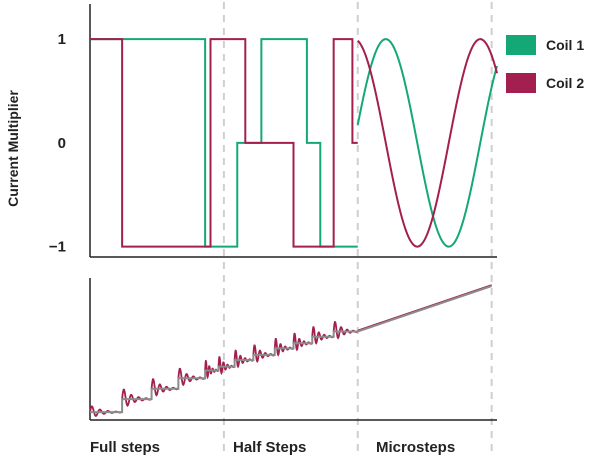  I want to click on legend-label-1: Coil 1, so click(565, 45).